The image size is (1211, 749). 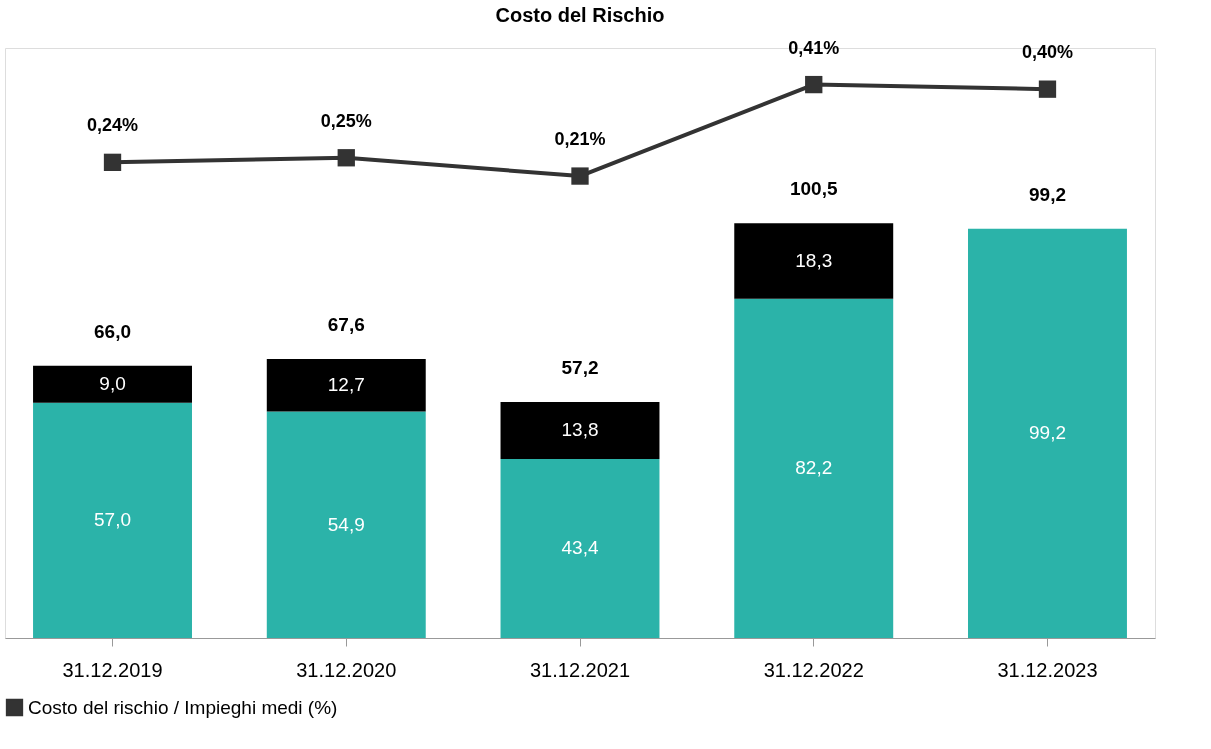 I want to click on total-label: 99,2, so click(x=1047, y=194).